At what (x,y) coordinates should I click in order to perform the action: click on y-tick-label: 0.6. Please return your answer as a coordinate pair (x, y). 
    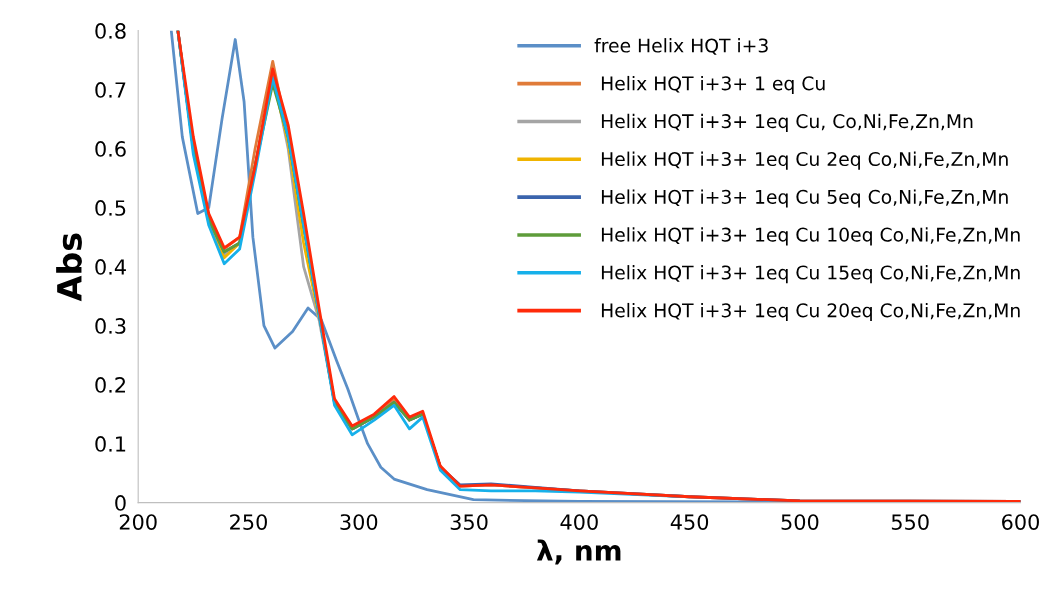
    Looking at the image, I should click on (110, 149).